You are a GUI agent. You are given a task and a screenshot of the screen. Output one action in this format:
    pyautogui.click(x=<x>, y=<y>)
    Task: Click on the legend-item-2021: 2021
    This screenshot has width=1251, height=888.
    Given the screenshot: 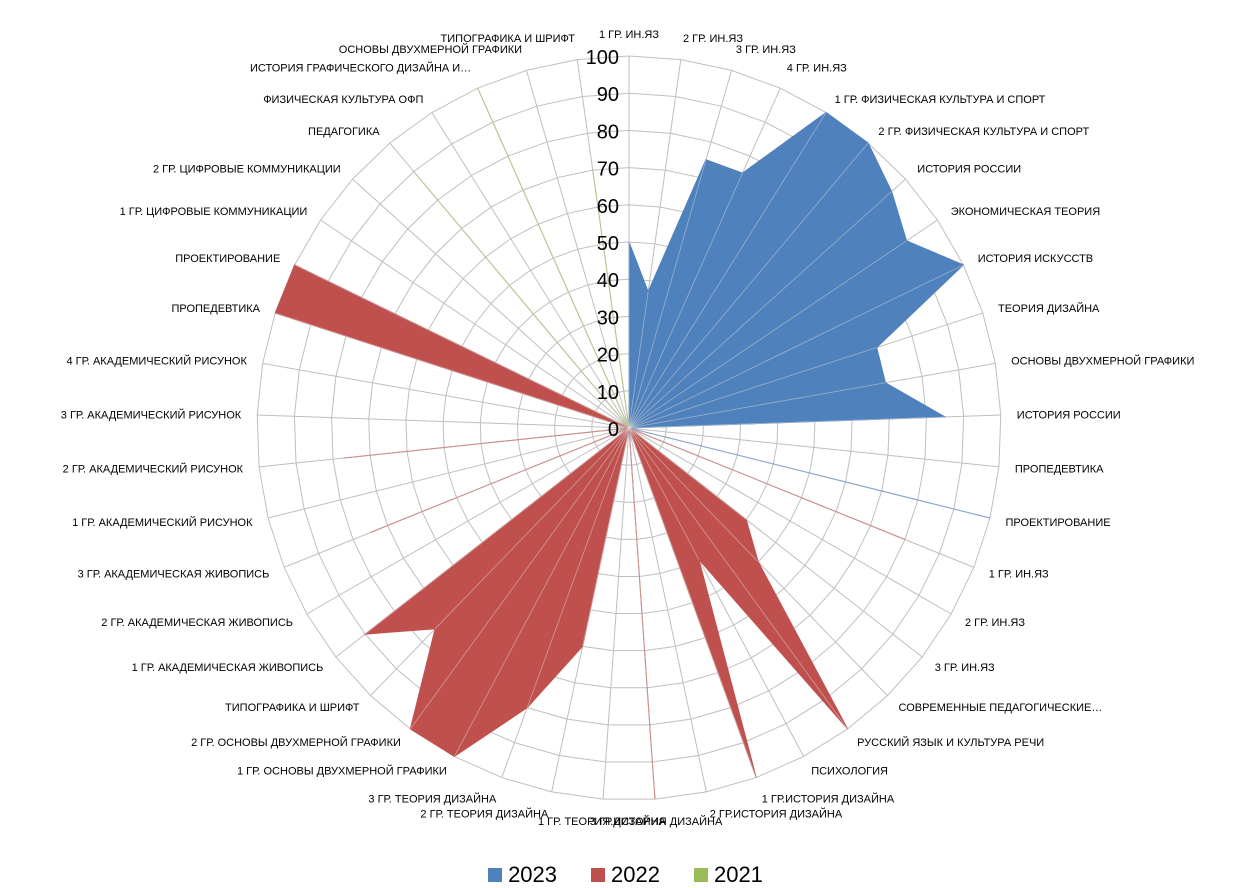 What is the action you would take?
    pyautogui.click(x=728, y=875)
    